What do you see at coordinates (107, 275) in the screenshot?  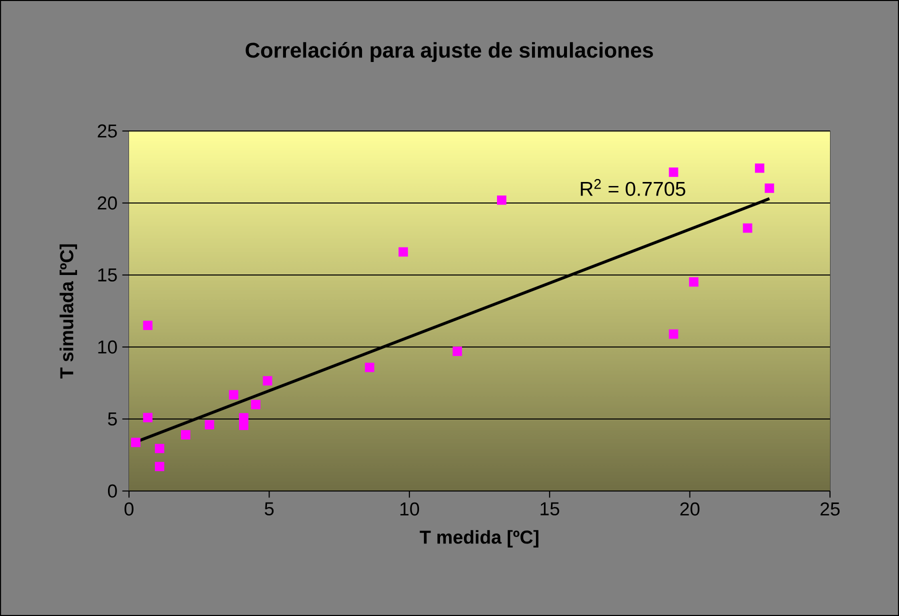 I see `y-tick-label: 15` at bounding box center [107, 275].